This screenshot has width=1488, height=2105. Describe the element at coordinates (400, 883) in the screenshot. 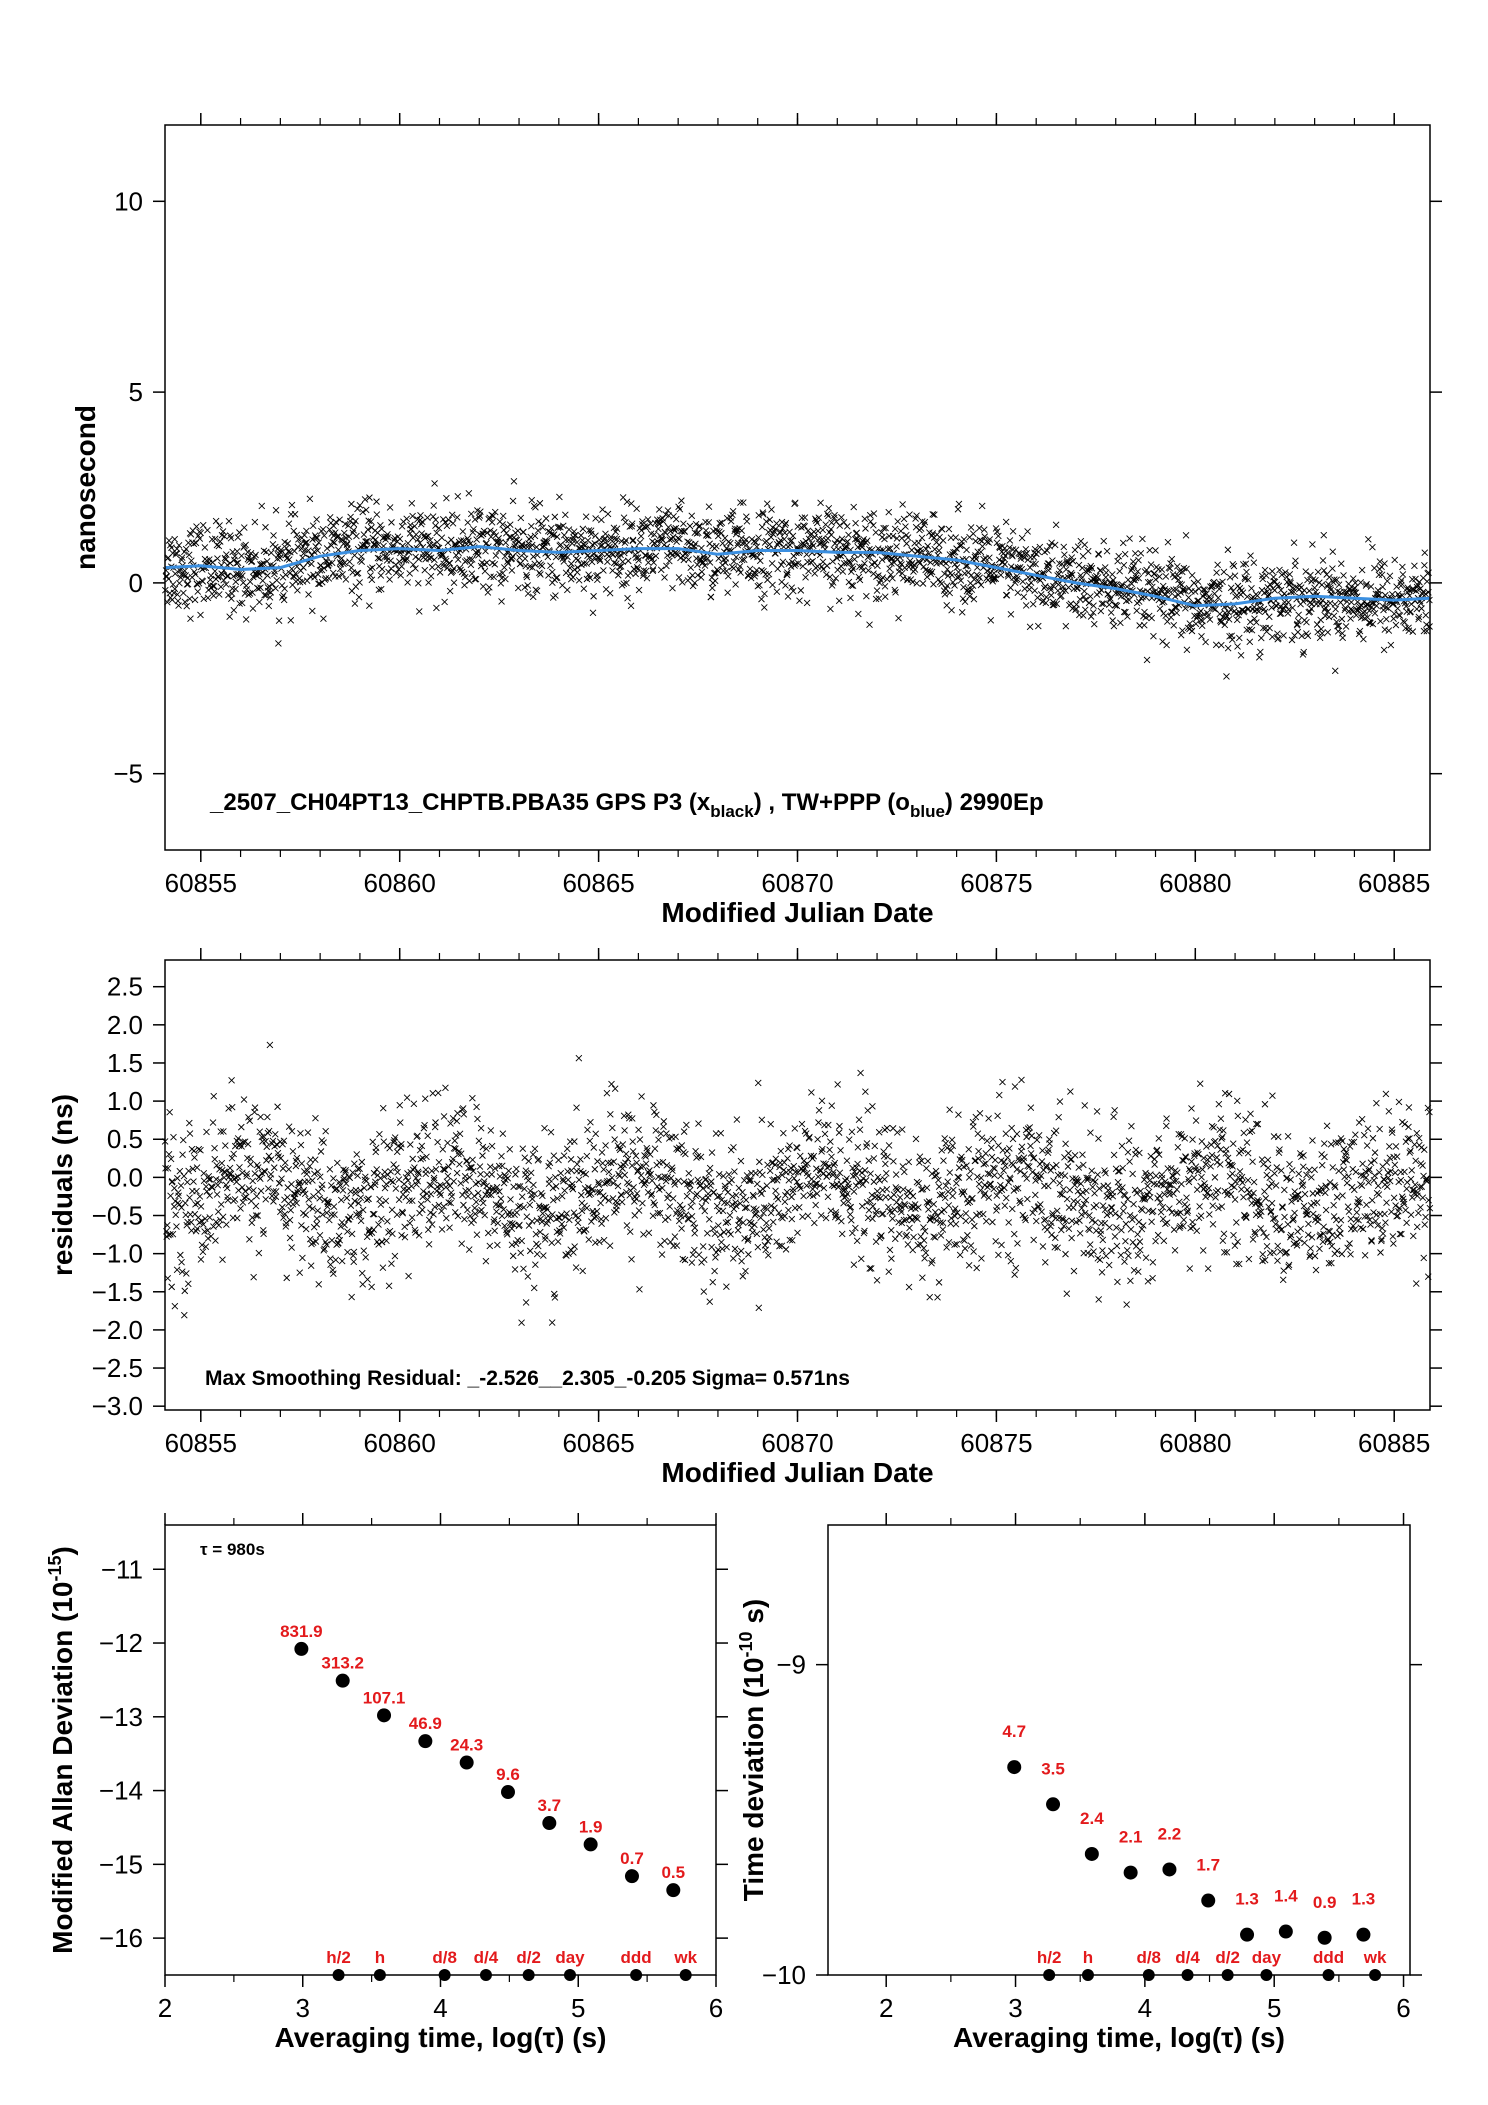

I see `x-tick-label: 60860` at that location.